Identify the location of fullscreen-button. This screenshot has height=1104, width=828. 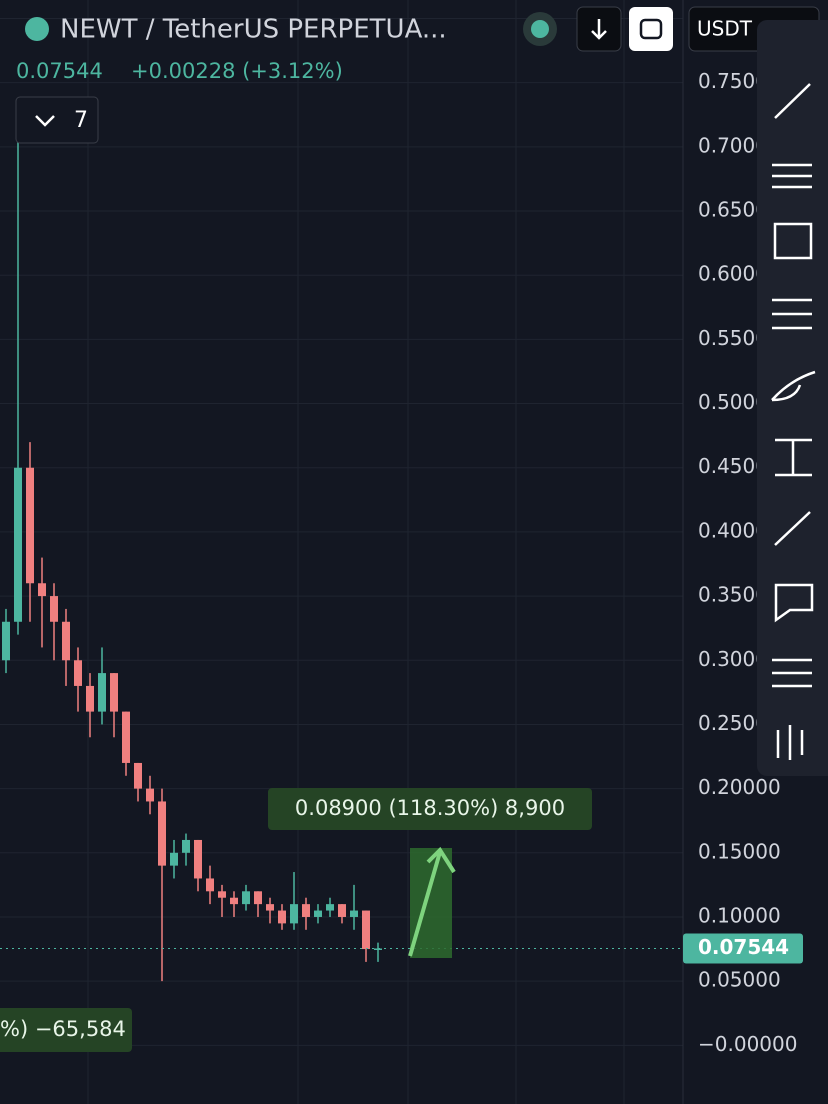
(651, 29).